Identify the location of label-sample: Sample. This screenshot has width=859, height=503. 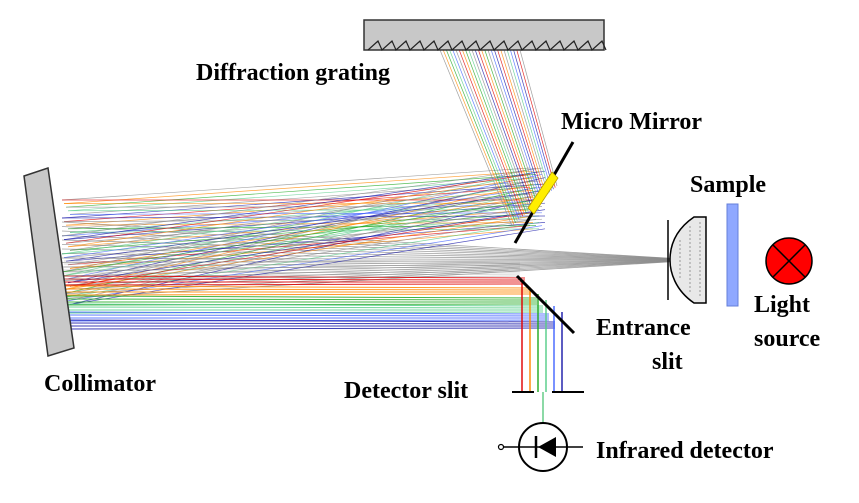
(728, 185).